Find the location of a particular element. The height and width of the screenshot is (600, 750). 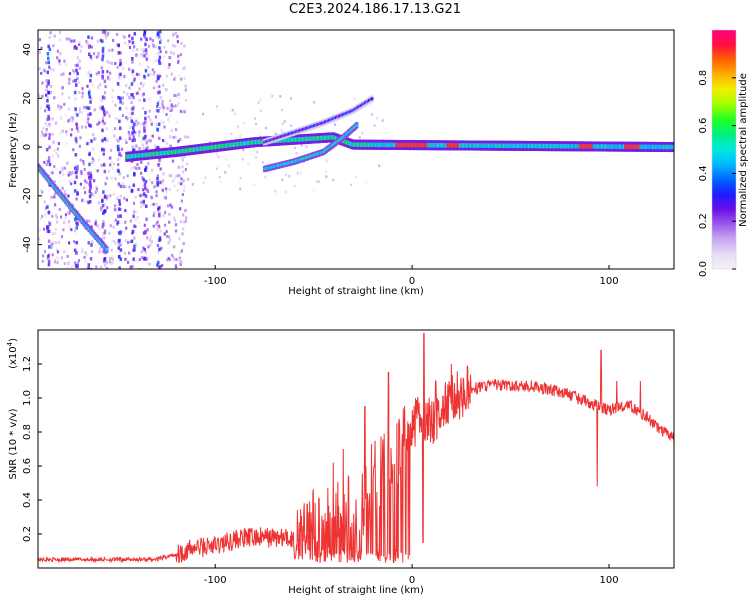

snr-y-tick-label: 0.6 is located at coordinates (27, 466).